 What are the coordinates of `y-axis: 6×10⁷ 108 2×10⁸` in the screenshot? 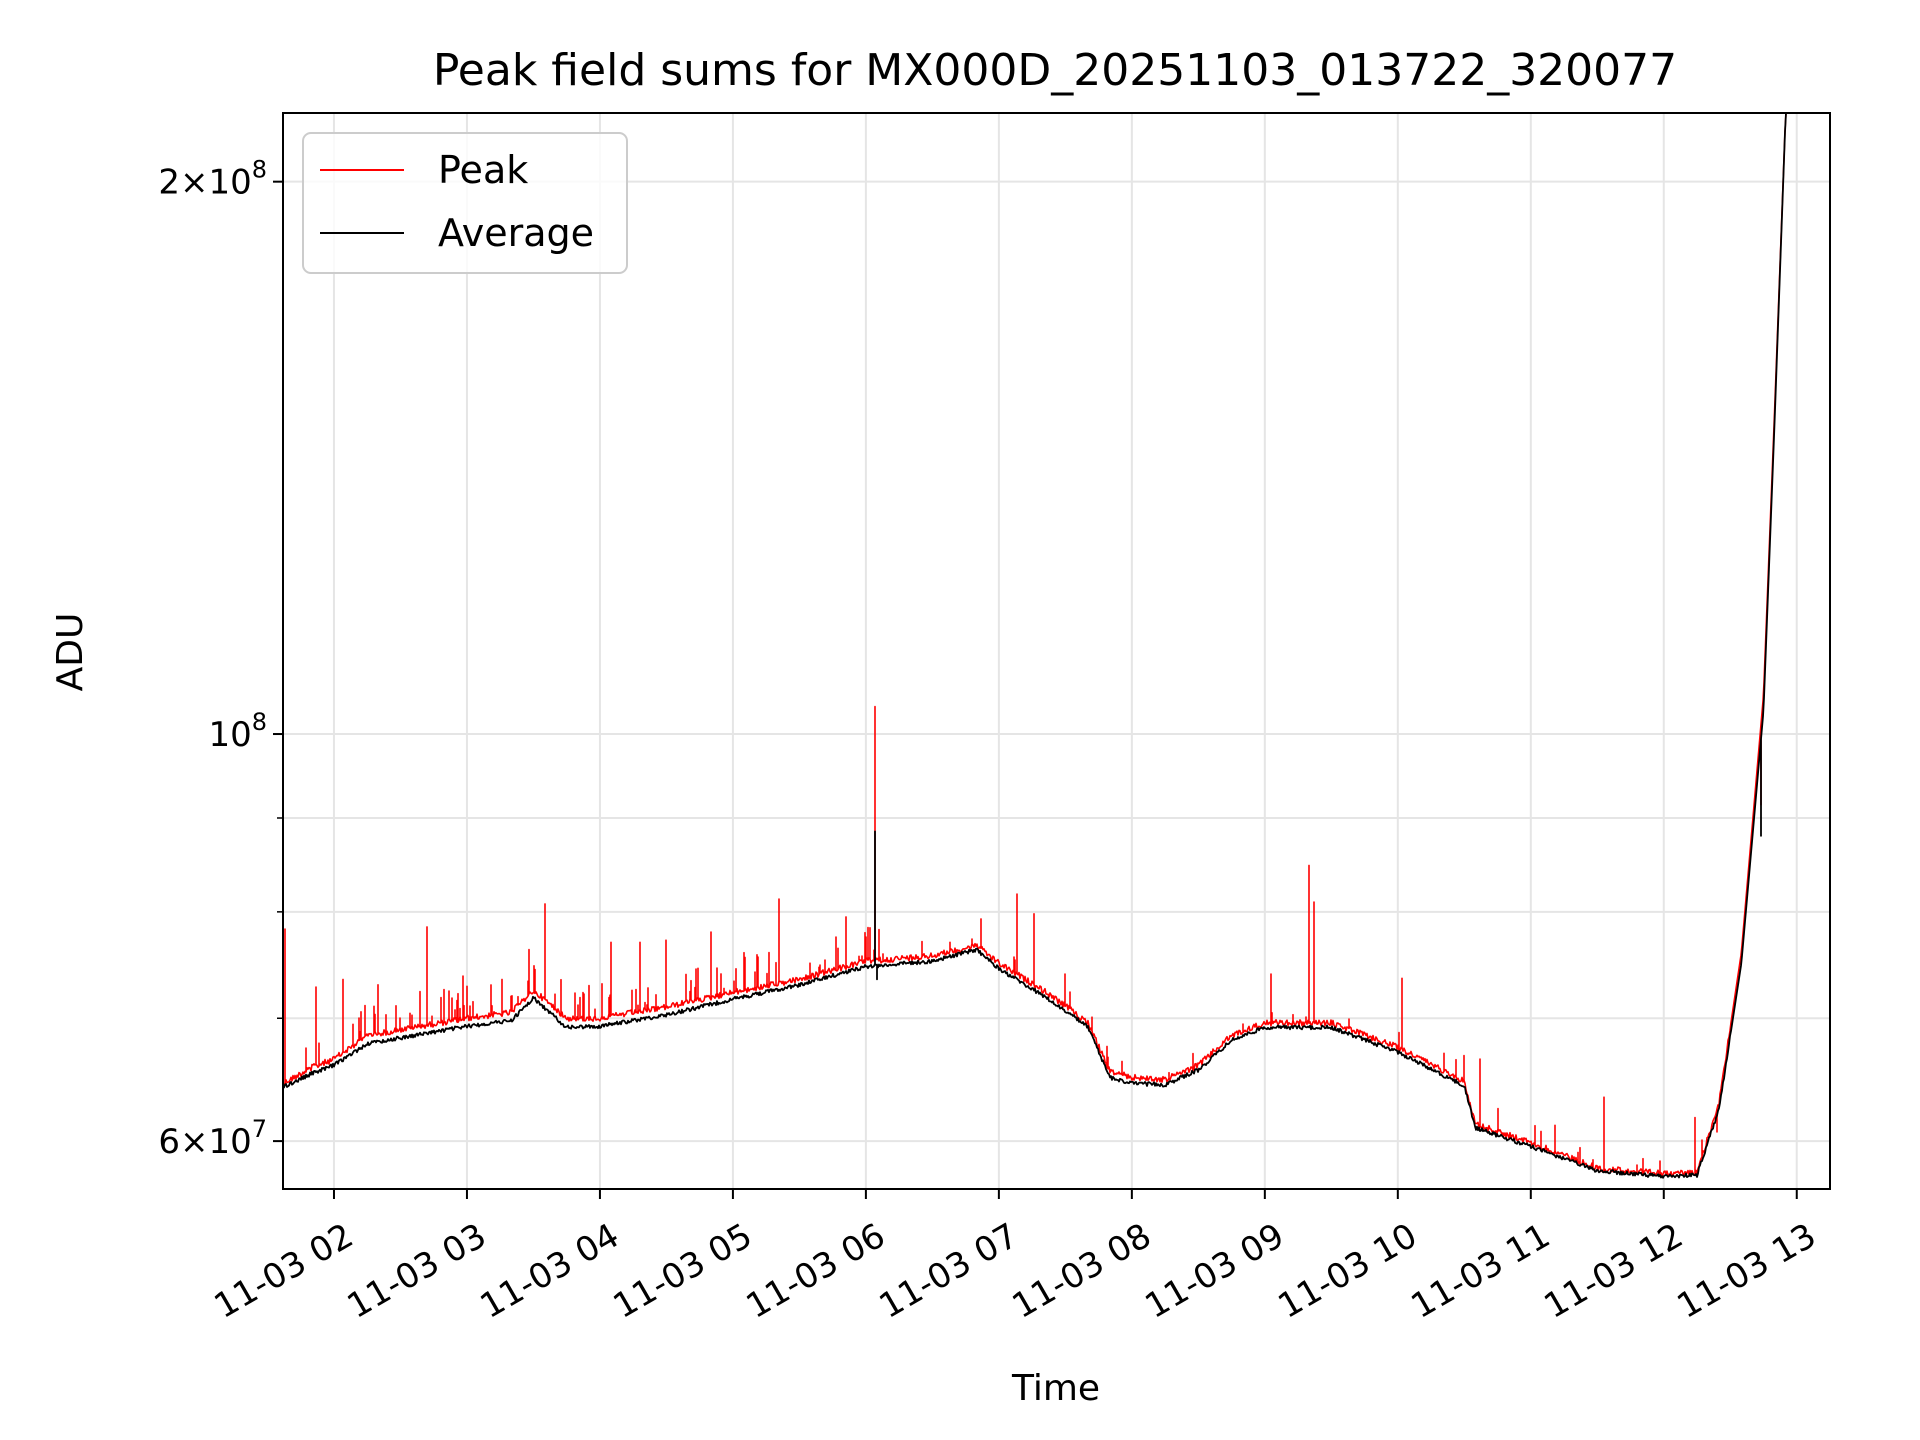 It's located at (220, 659).